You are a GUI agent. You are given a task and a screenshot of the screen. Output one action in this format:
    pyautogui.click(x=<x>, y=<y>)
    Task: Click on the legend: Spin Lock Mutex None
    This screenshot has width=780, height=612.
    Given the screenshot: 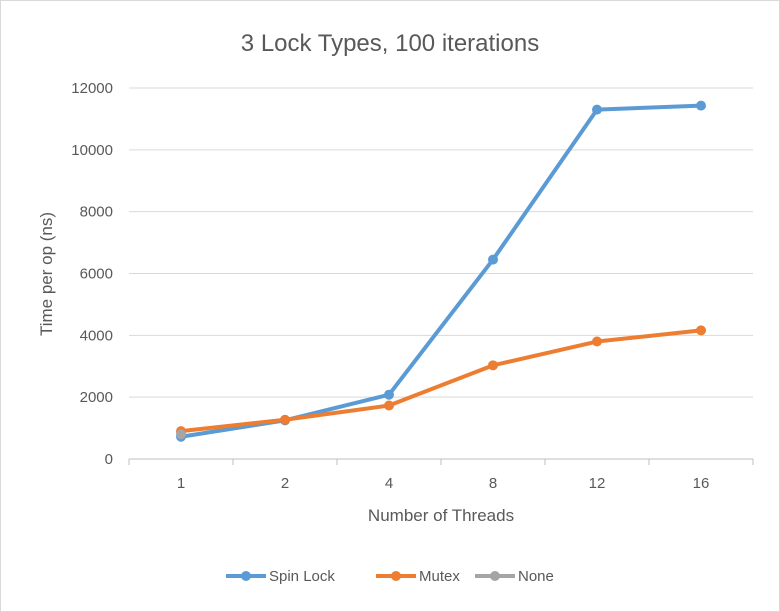 What is the action you would take?
    pyautogui.click(x=390, y=576)
    